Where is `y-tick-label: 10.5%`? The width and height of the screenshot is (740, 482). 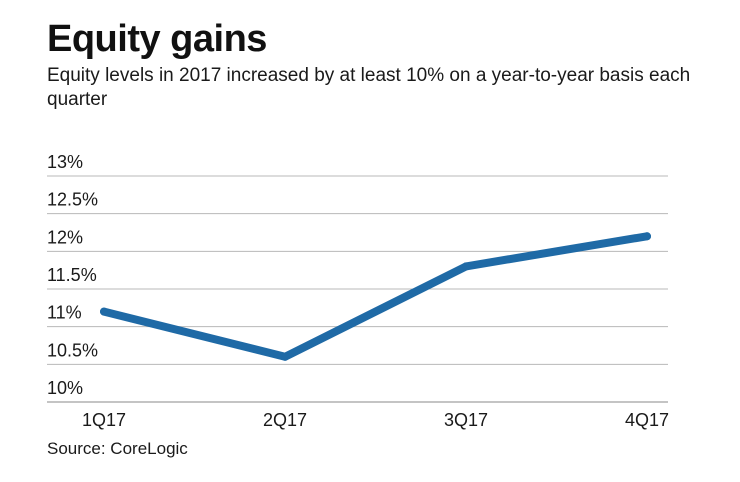
y-tick-label: 10.5% is located at coordinates (72, 350).